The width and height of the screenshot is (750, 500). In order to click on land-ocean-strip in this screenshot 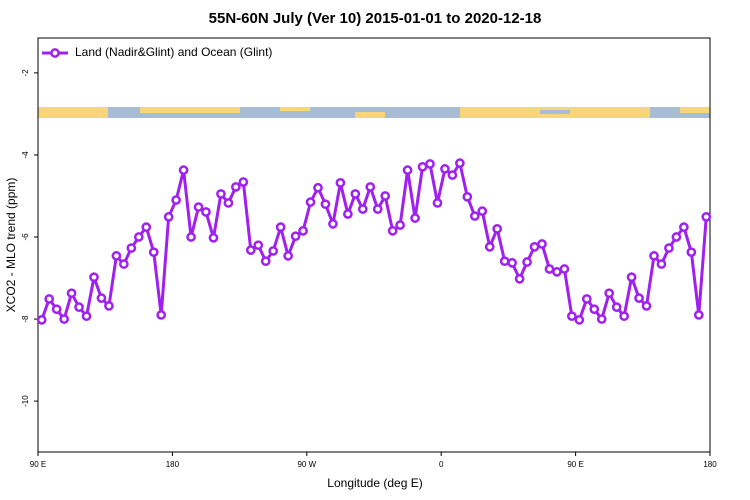, I will do `click(374, 112)`.